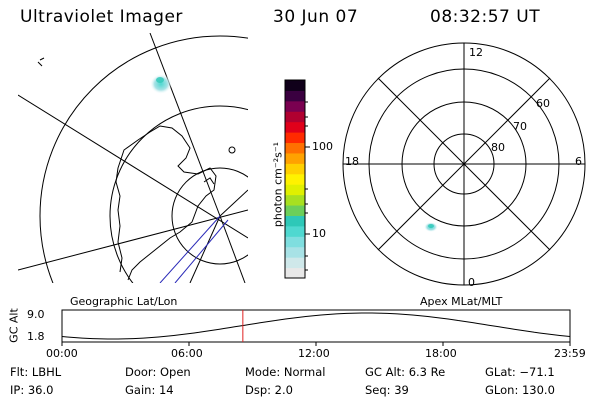 The width and height of the screenshot is (600, 400). What do you see at coordinates (187, 353) in the screenshot?
I see `timeline-x-tick-1: 06:00` at bounding box center [187, 353].